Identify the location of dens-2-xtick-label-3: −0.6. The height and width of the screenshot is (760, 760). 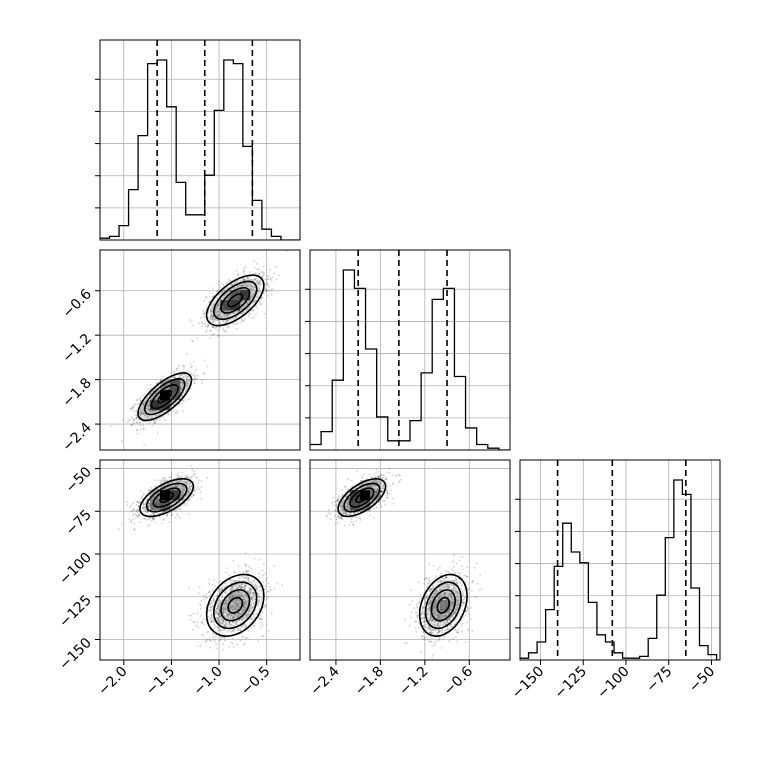
(458, 680).